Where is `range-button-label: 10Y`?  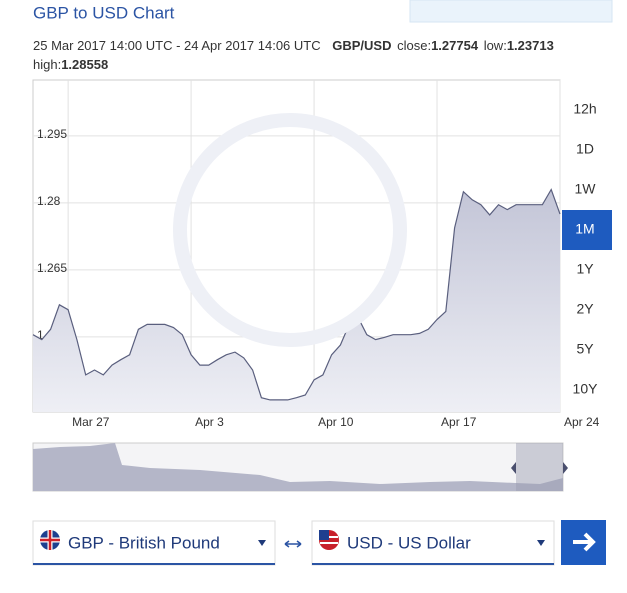
range-button-label: 10Y is located at coordinates (586, 389).